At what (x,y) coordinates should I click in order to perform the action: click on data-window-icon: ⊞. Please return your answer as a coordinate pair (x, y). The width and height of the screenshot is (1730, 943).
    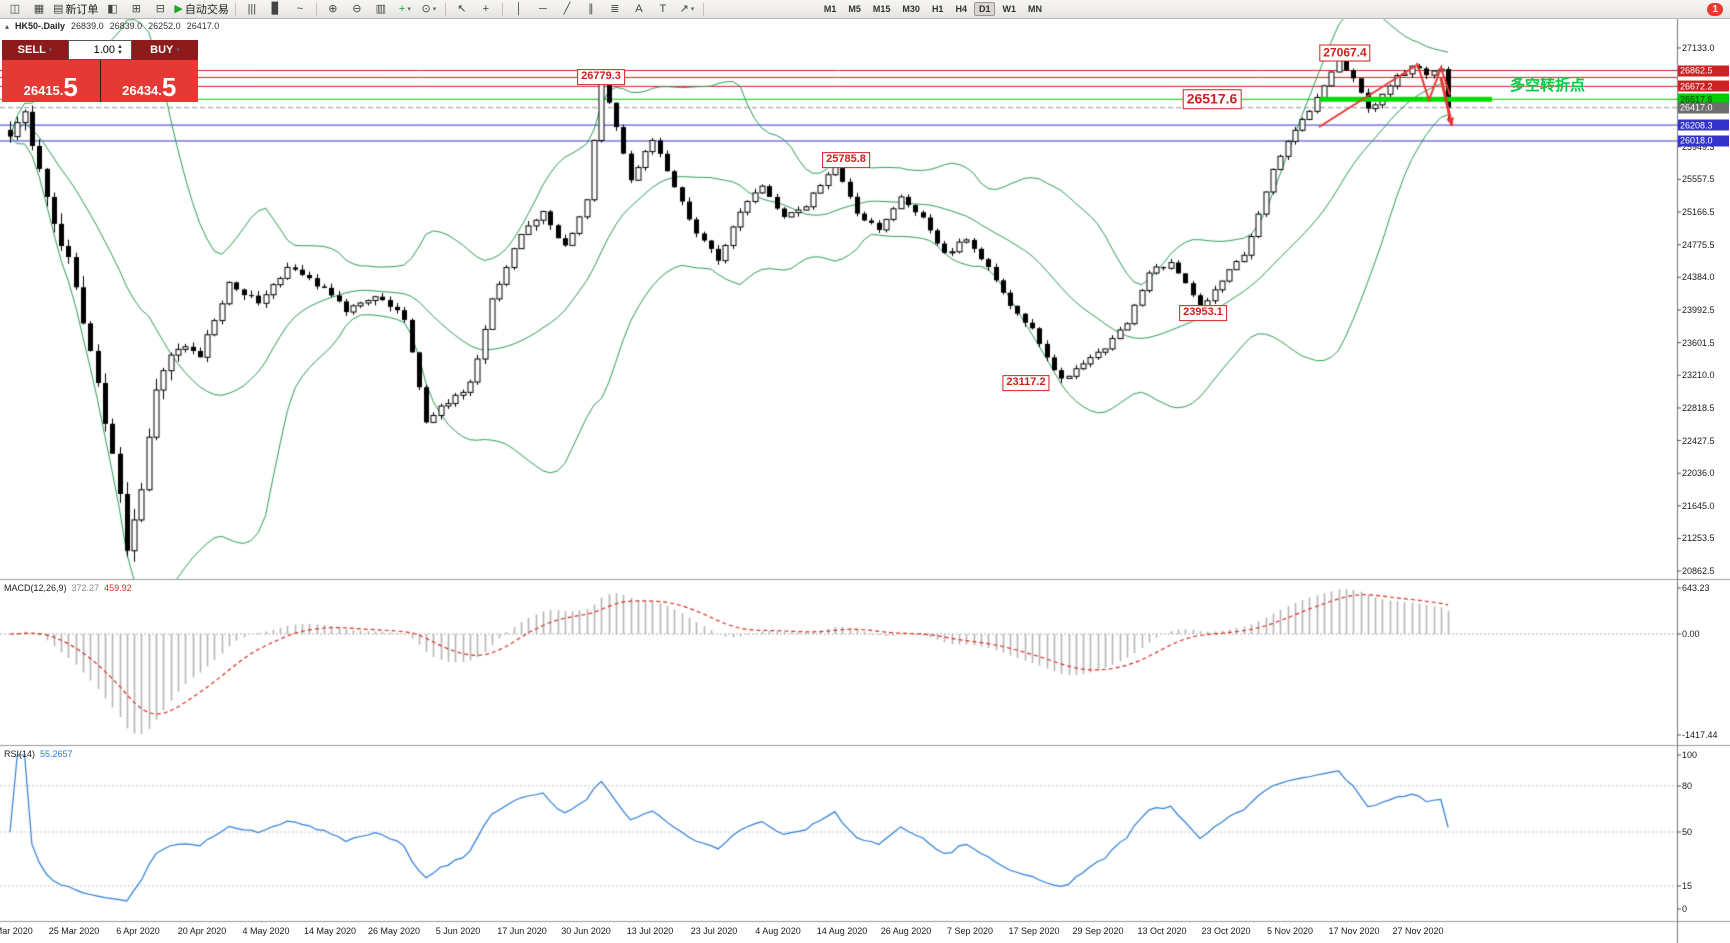
    Looking at the image, I should click on (136, 8).